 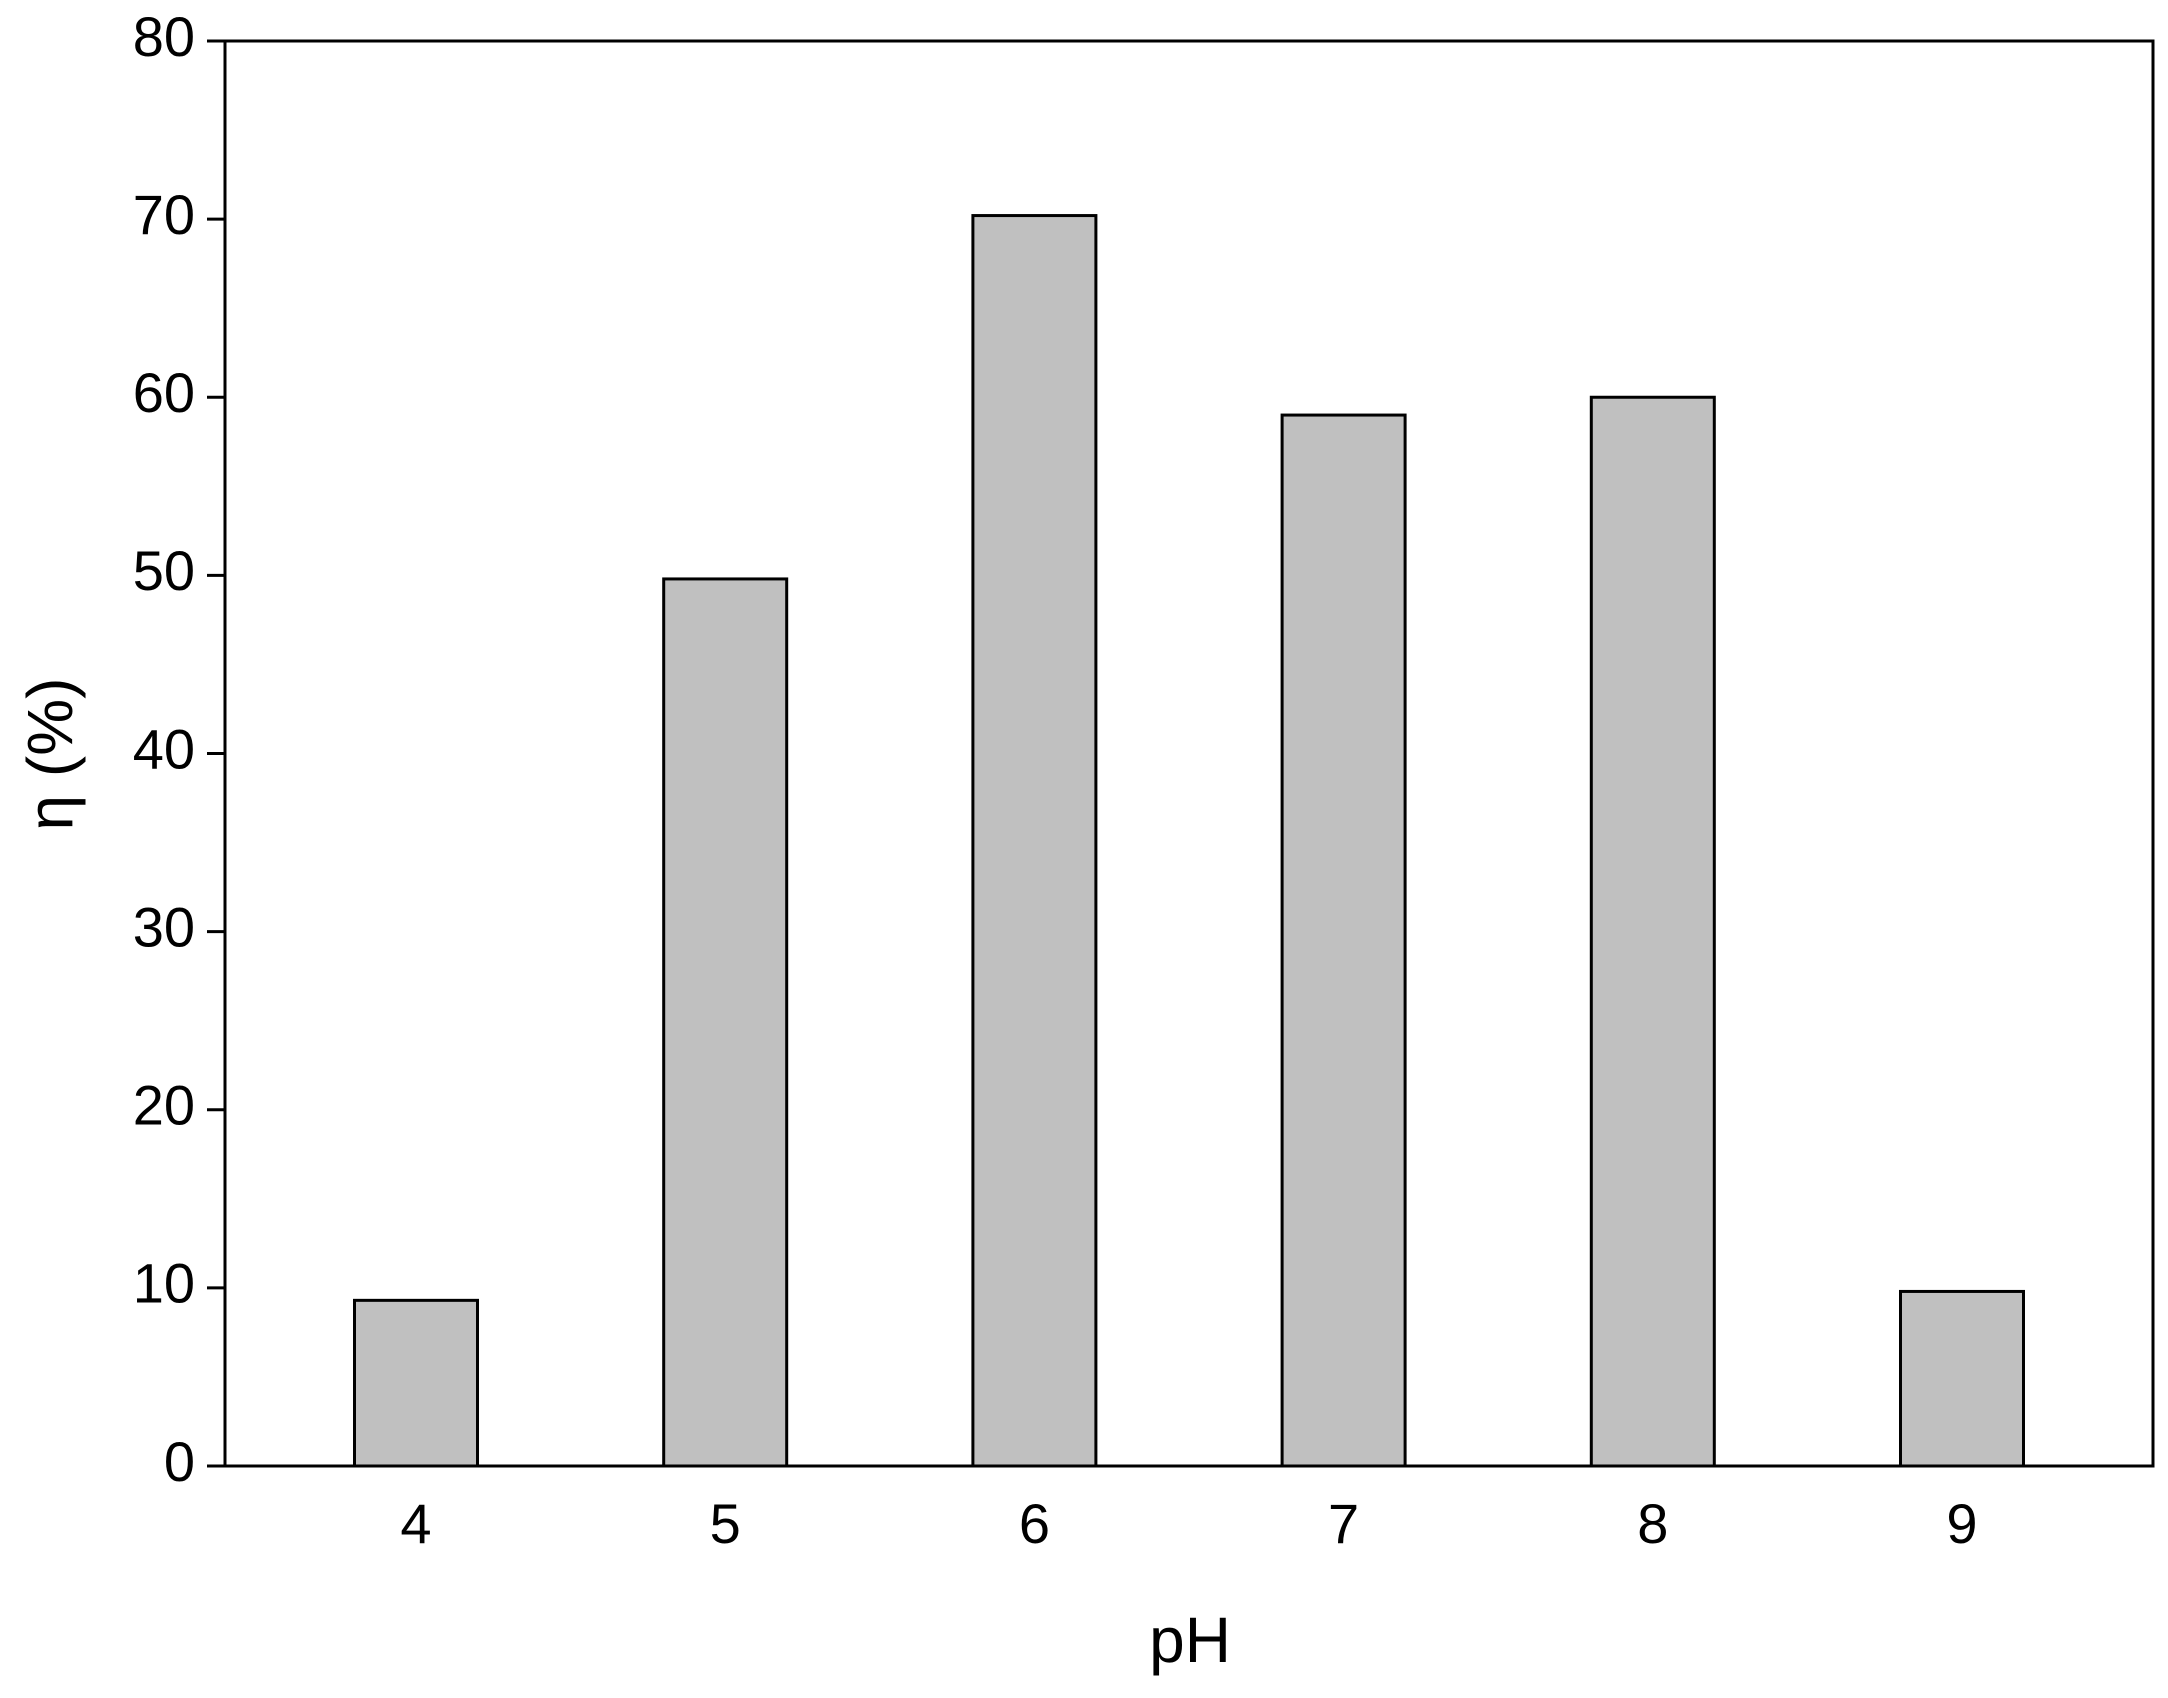 What do you see at coordinates (1343, 1523) in the screenshot?
I see `x-tick-label: 7` at bounding box center [1343, 1523].